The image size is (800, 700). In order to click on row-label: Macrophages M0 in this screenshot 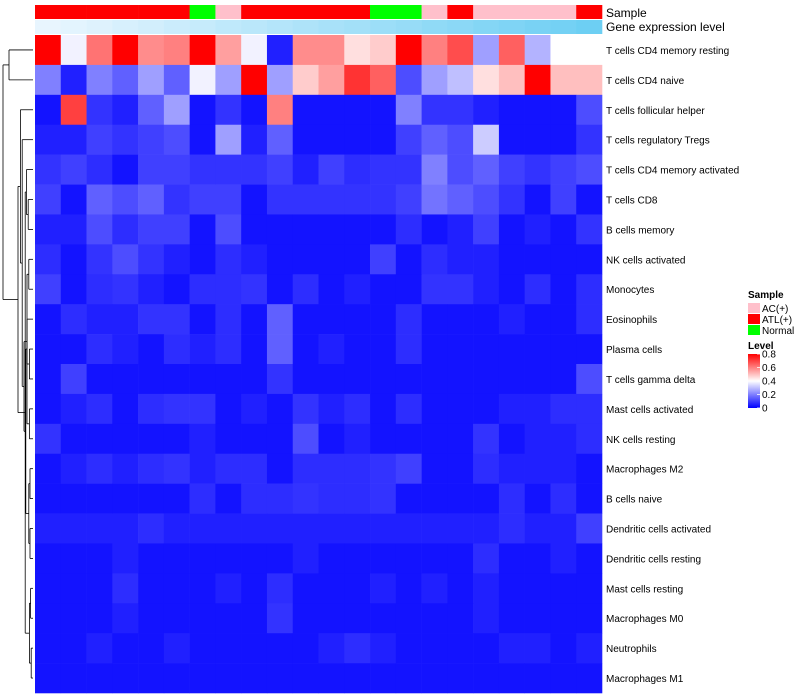, I will do `click(645, 619)`.